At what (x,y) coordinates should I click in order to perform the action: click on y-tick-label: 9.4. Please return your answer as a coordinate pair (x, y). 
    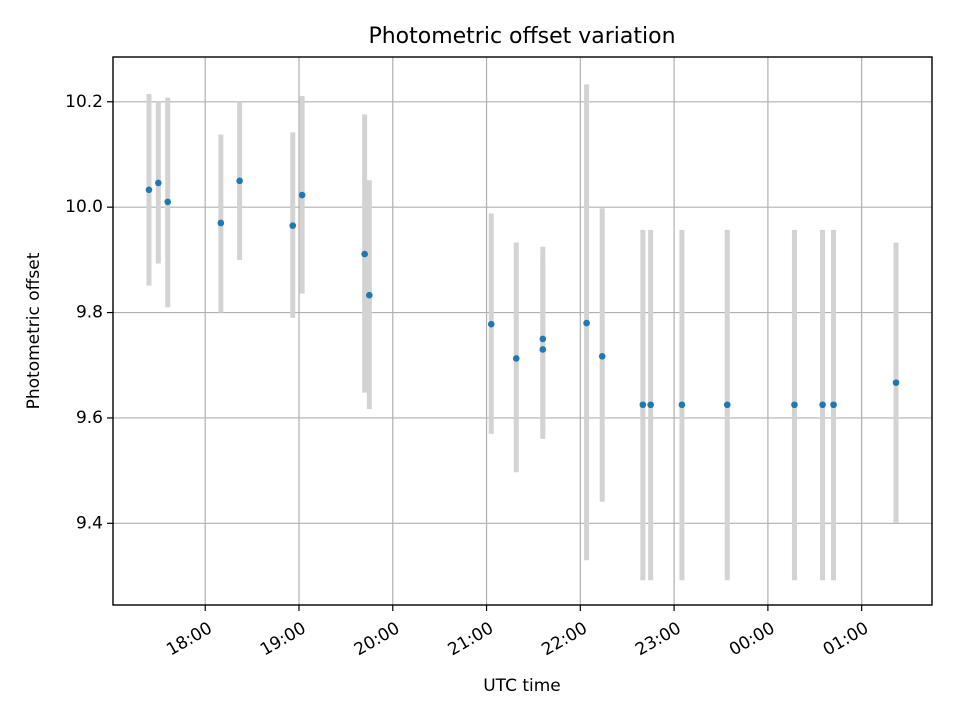
    Looking at the image, I should click on (89, 523).